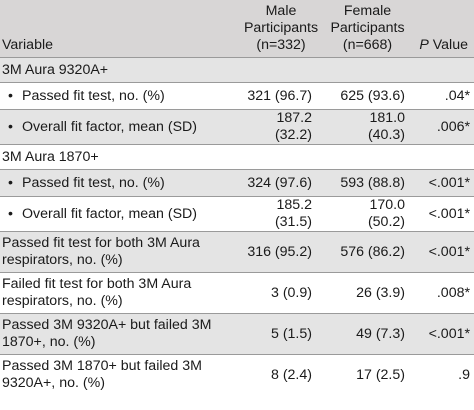  Describe the element at coordinates (369, 374) in the screenshot. I see `female-value: 17 (2.5)` at that location.